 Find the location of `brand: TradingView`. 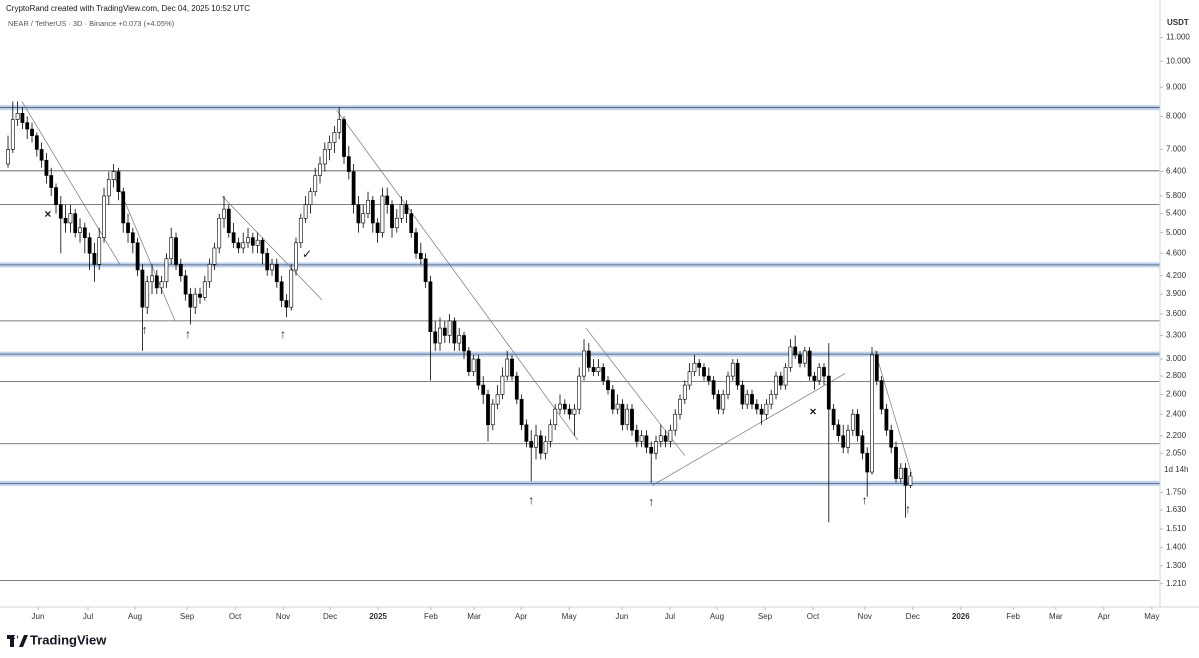

brand: TradingView is located at coordinates (68, 639).